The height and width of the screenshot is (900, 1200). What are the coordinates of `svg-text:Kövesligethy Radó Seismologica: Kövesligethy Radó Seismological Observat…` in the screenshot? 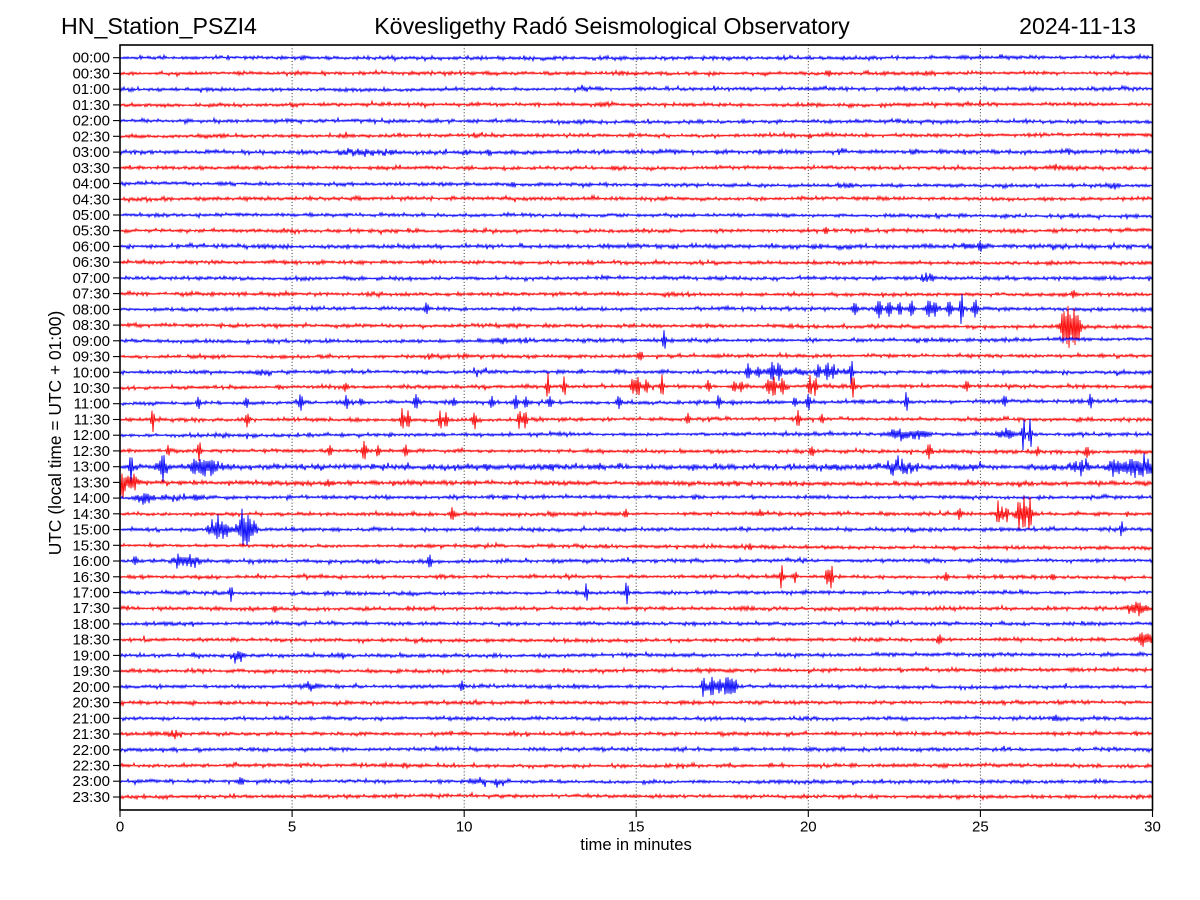 It's located at (612, 26).